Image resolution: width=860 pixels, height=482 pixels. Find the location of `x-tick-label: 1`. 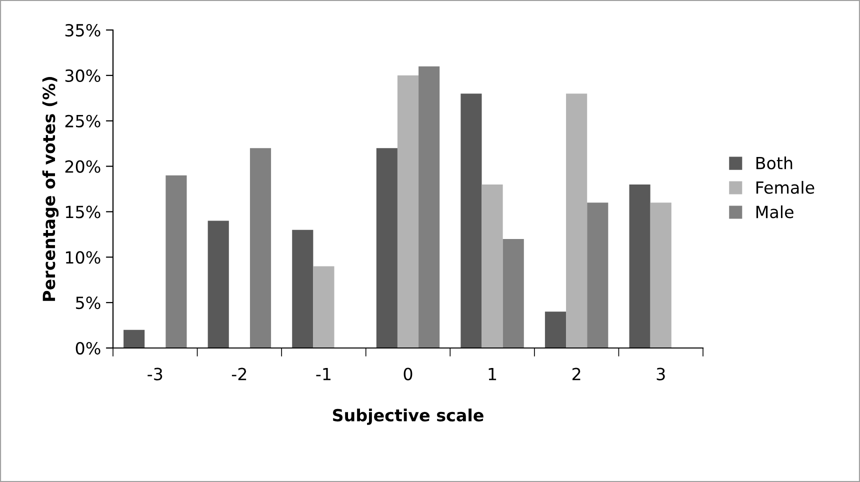

x-tick-label: 1 is located at coordinates (492, 374).